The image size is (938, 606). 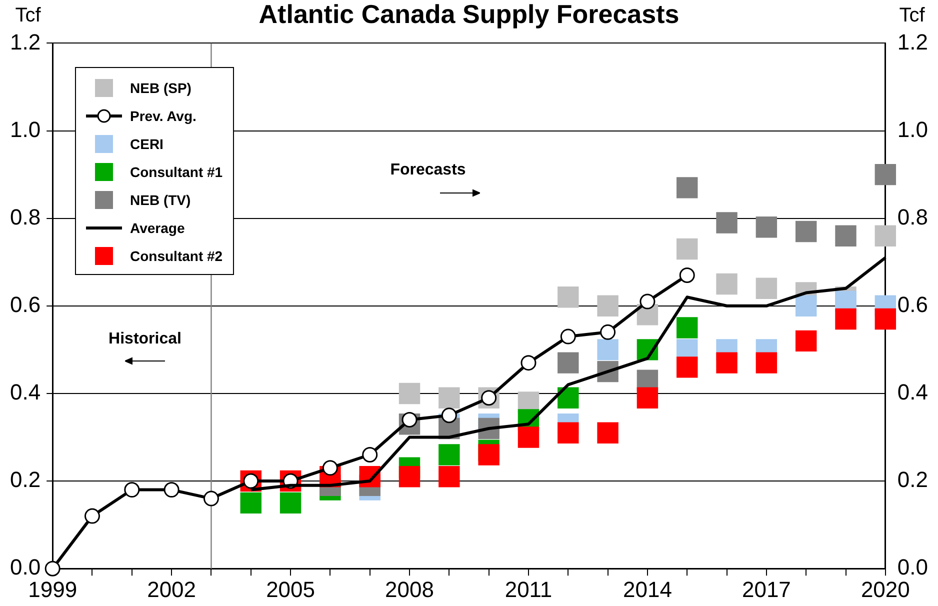 What do you see at coordinates (912, 15) in the screenshot?
I see `y2-axis-title: Tcf` at bounding box center [912, 15].